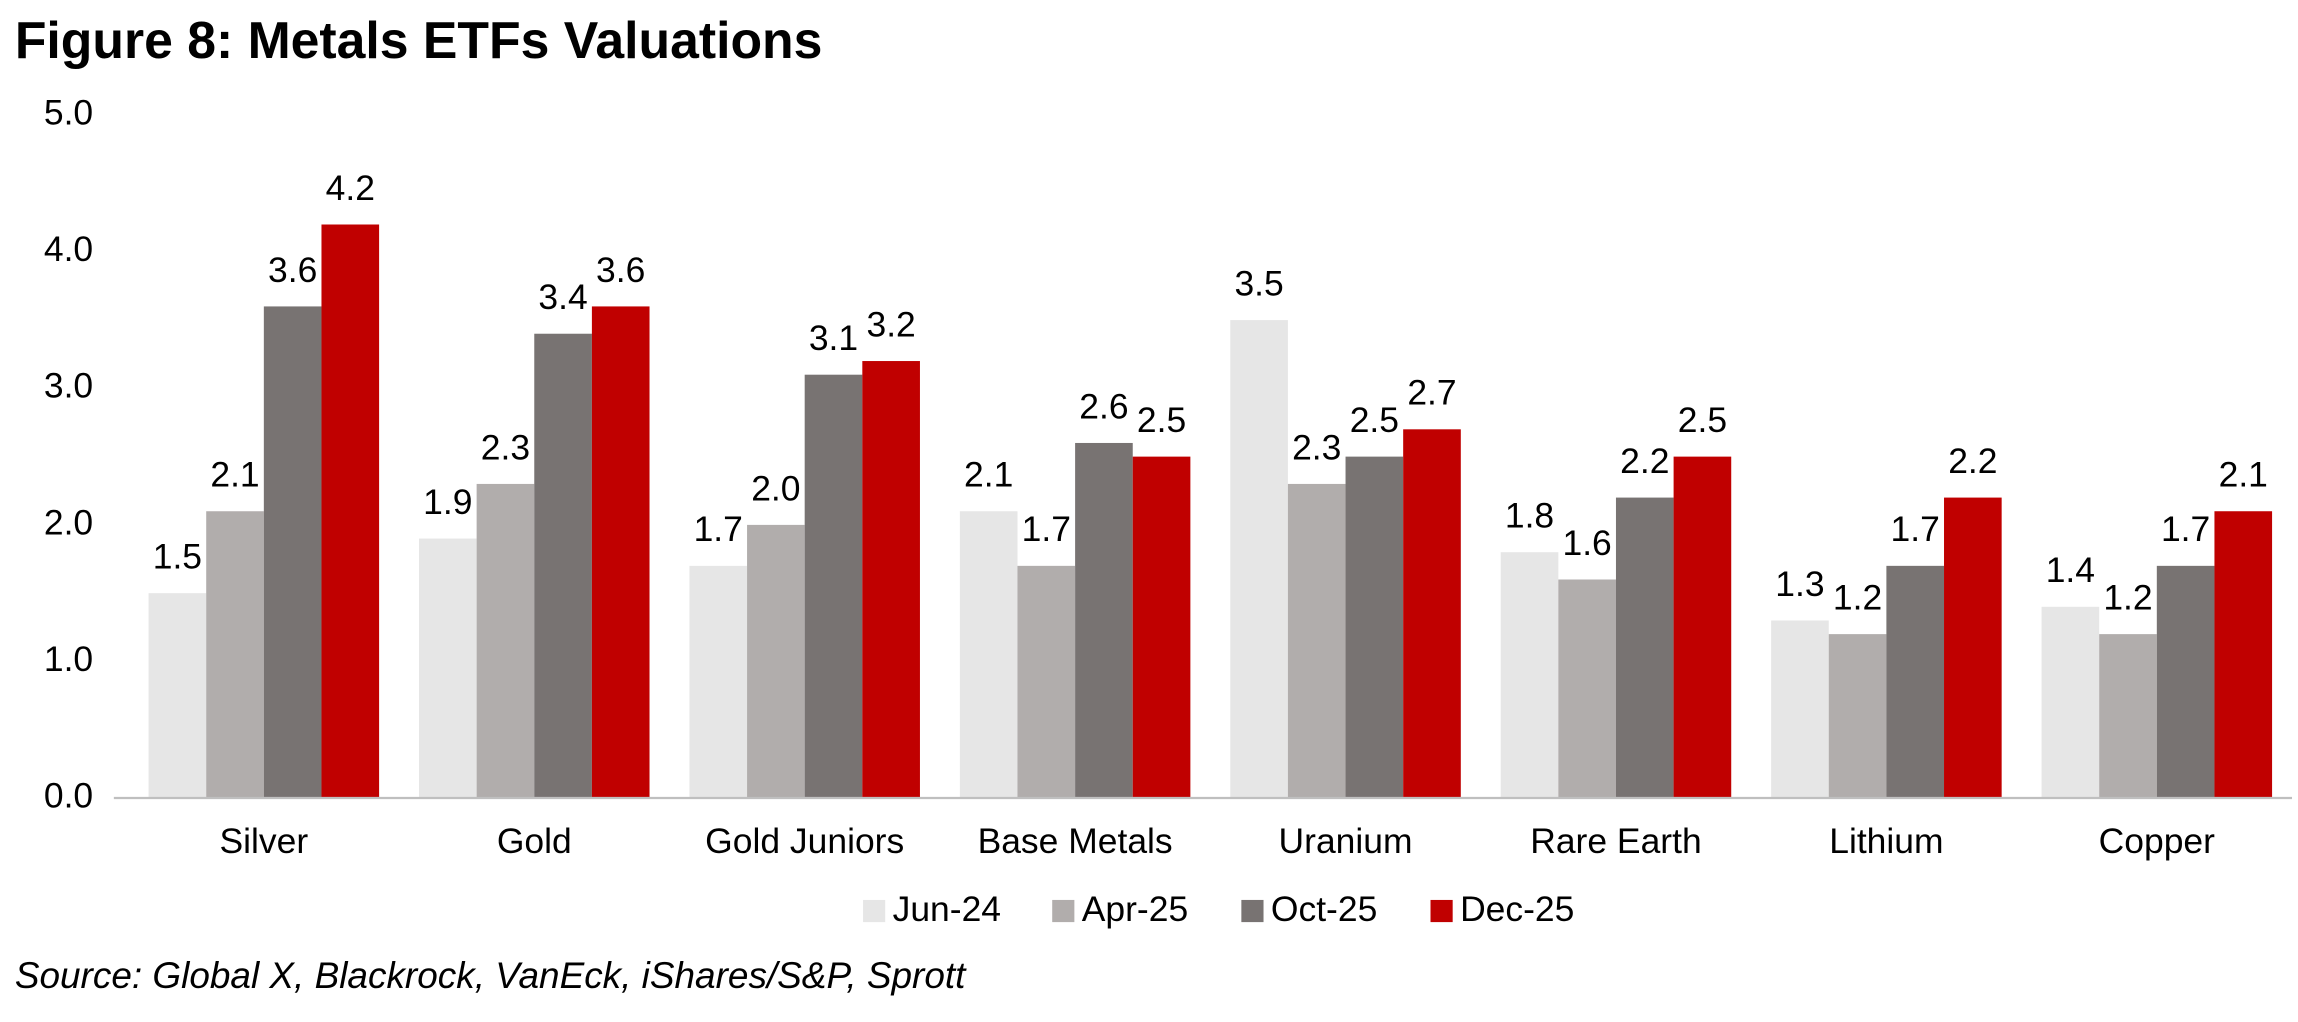 This screenshot has height=1022, width=2298. I want to click on value-label: 2.6, so click(1103, 406).